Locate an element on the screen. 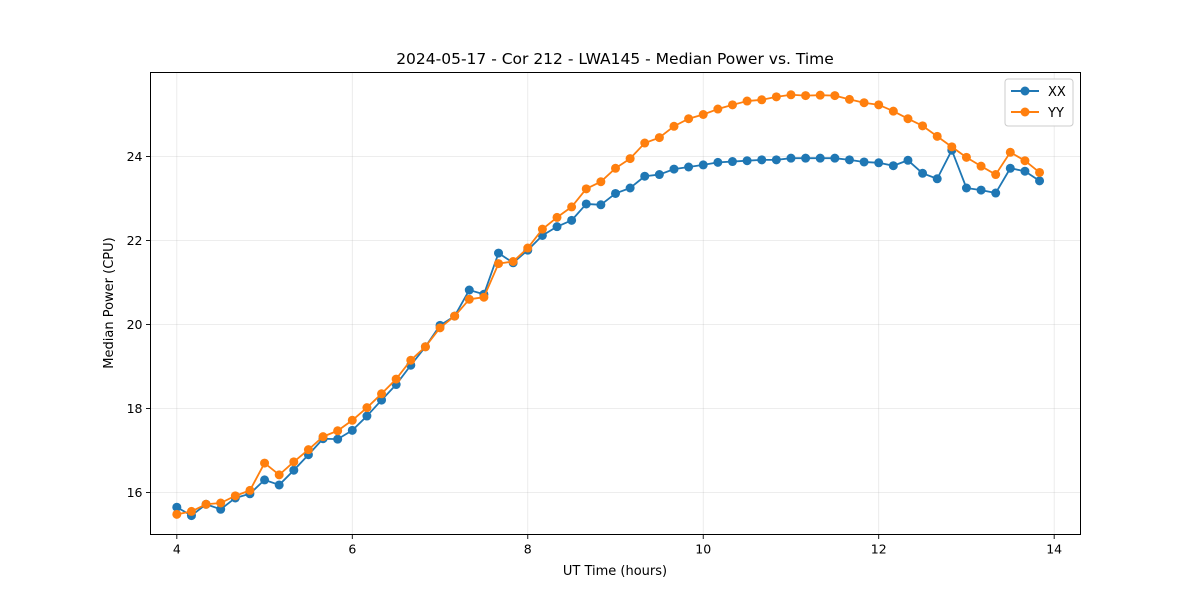 The image size is (1200, 600). legend-marker-xx is located at coordinates (1025, 91).